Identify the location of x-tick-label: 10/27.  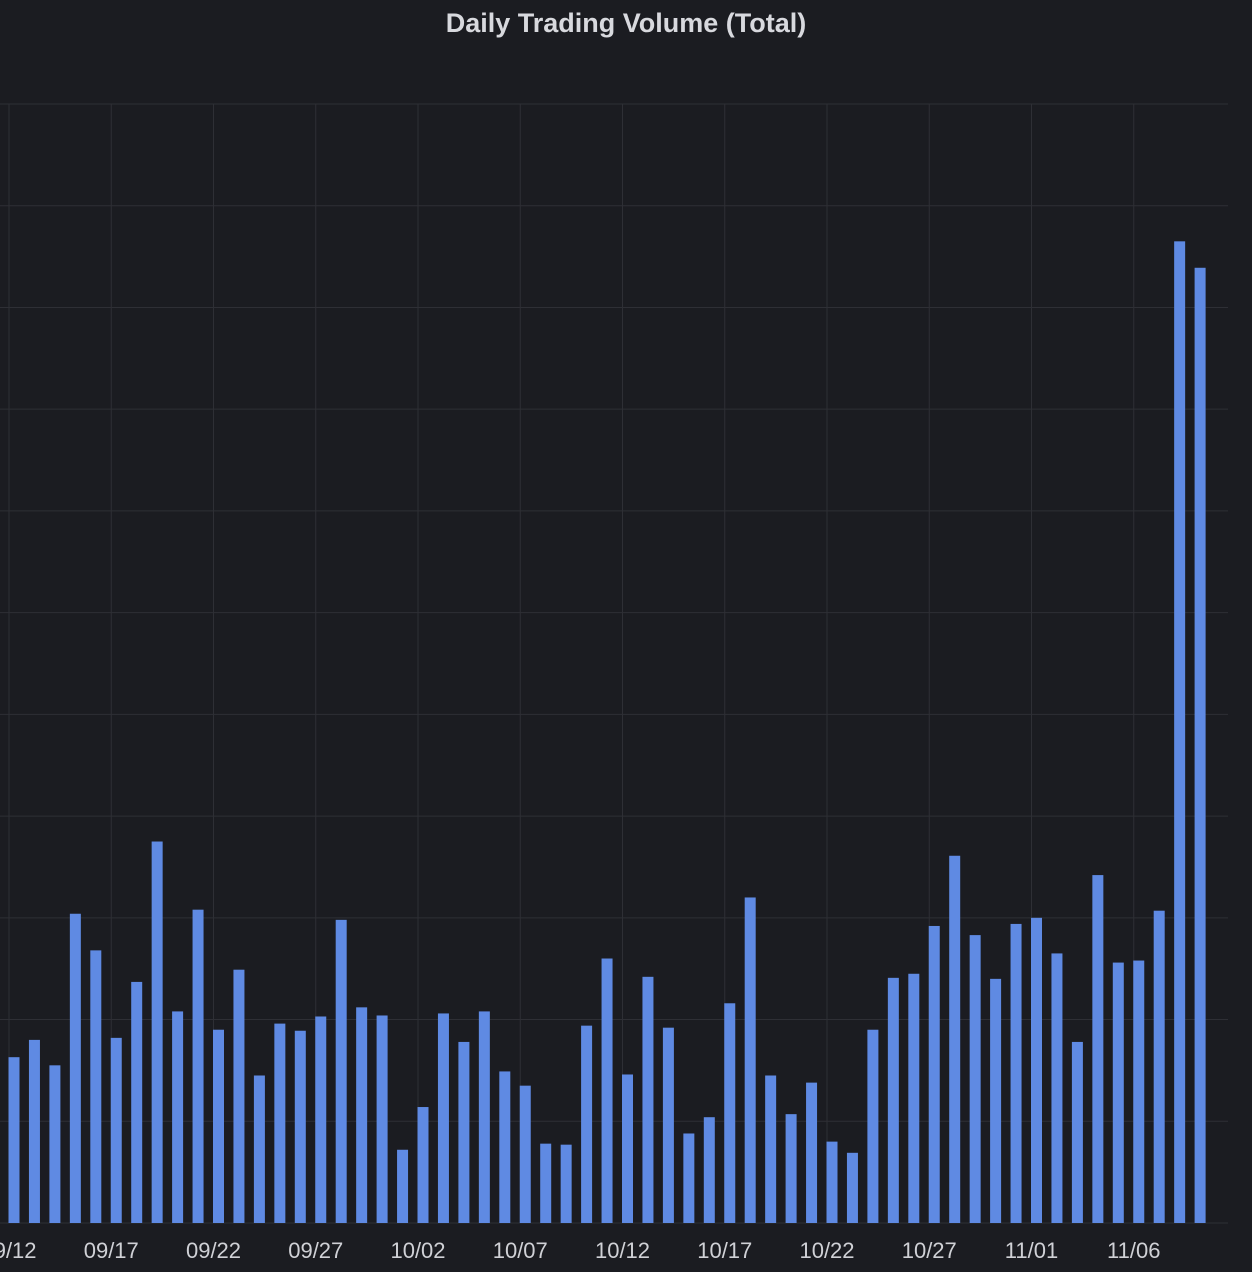
(929, 1250).